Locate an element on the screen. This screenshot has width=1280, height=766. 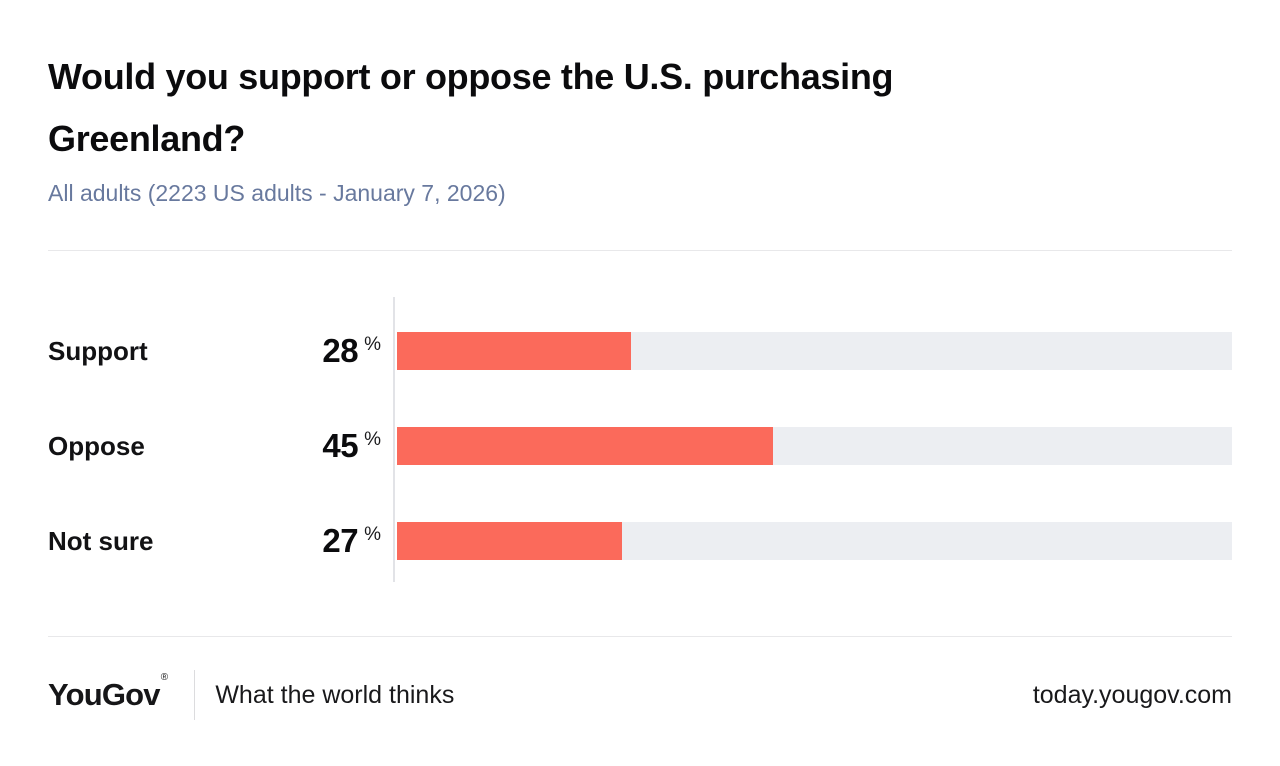
bar-value: 45 % is located at coordinates (322, 446).